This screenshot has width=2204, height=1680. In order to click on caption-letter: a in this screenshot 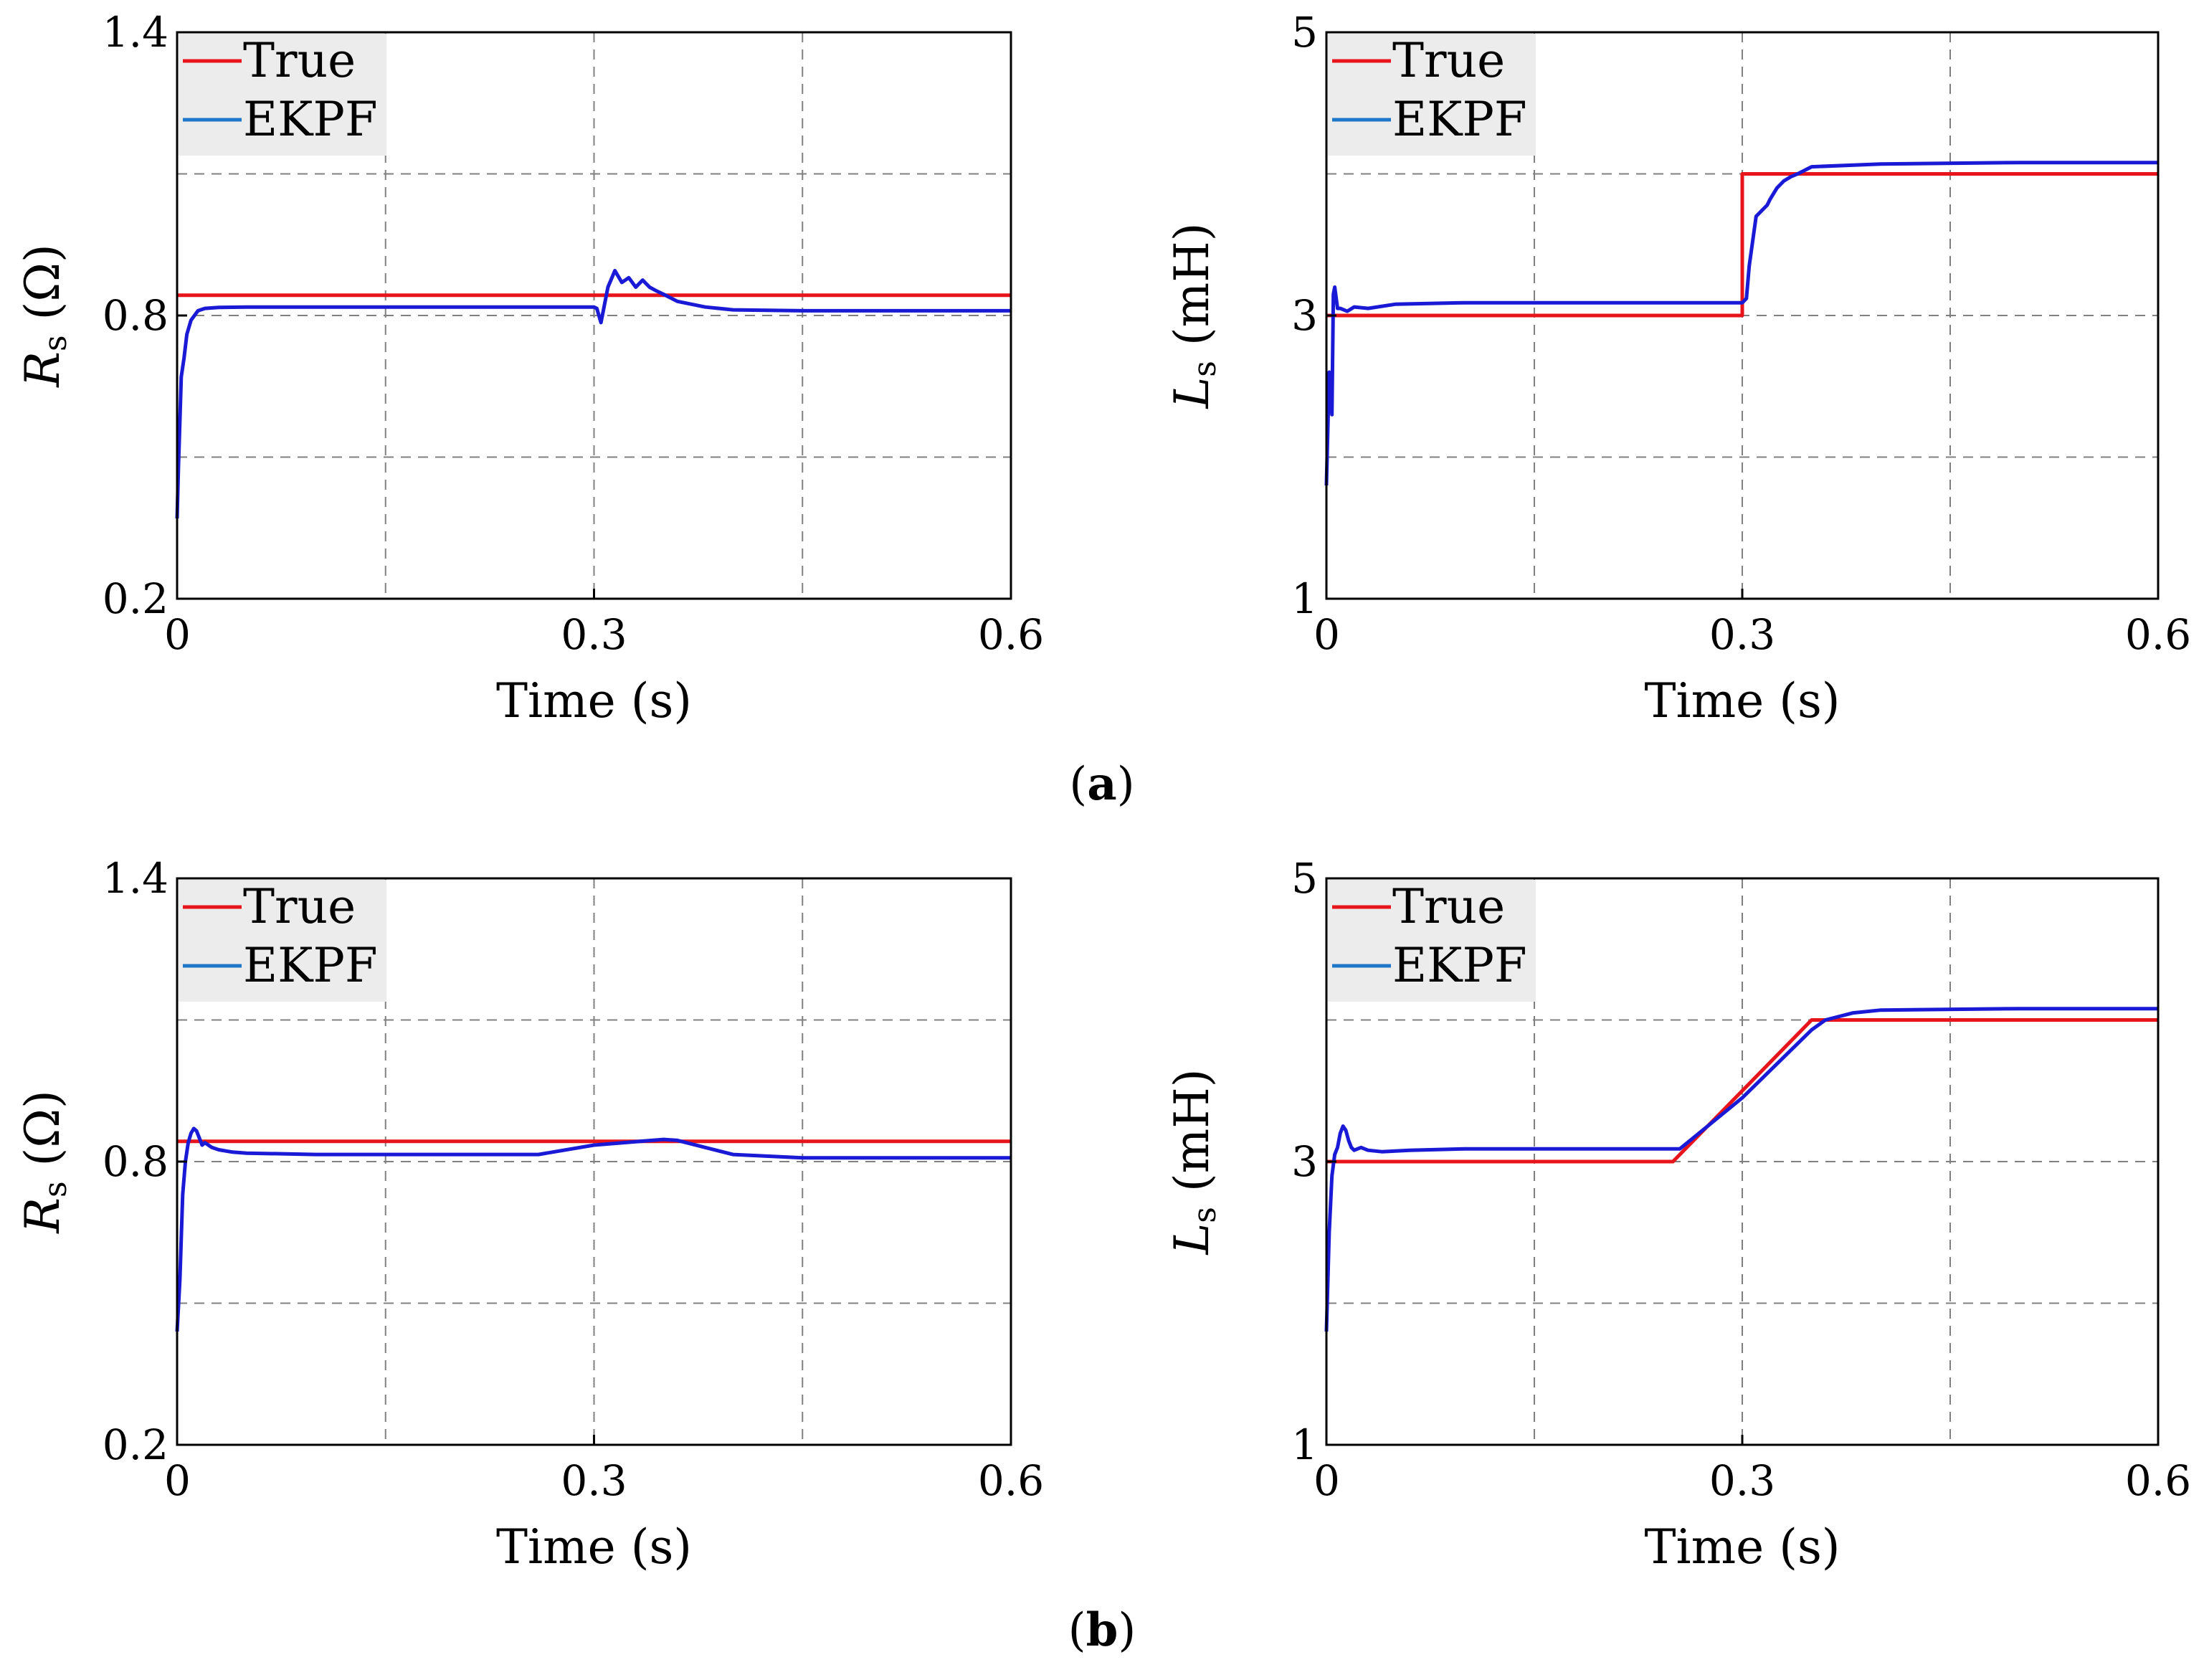, I will do `click(1101, 784)`.